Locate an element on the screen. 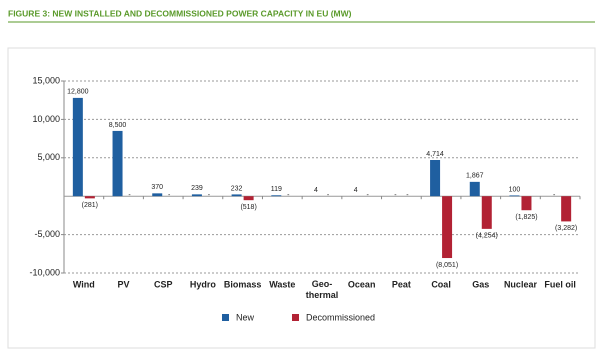 The image size is (603, 363). value-label: 8,500 is located at coordinates (118, 125).